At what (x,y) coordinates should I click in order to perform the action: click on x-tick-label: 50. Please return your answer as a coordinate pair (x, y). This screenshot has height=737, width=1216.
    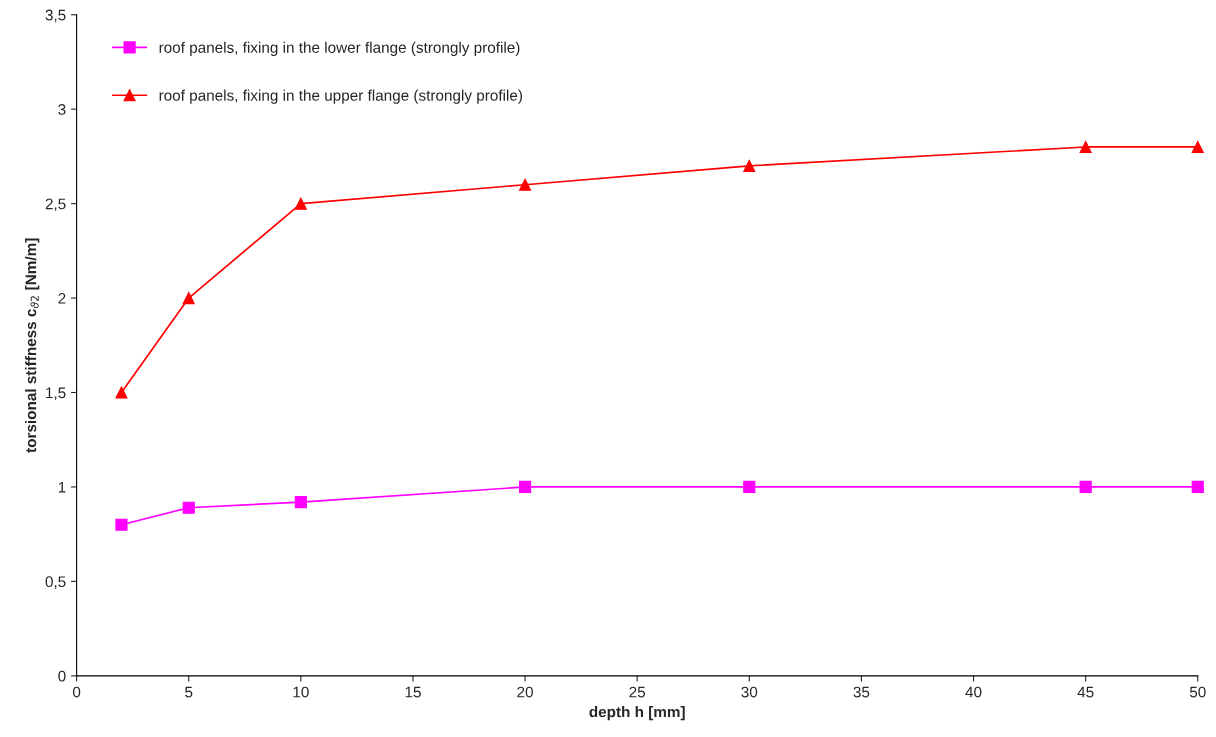
    Looking at the image, I should click on (1197, 692).